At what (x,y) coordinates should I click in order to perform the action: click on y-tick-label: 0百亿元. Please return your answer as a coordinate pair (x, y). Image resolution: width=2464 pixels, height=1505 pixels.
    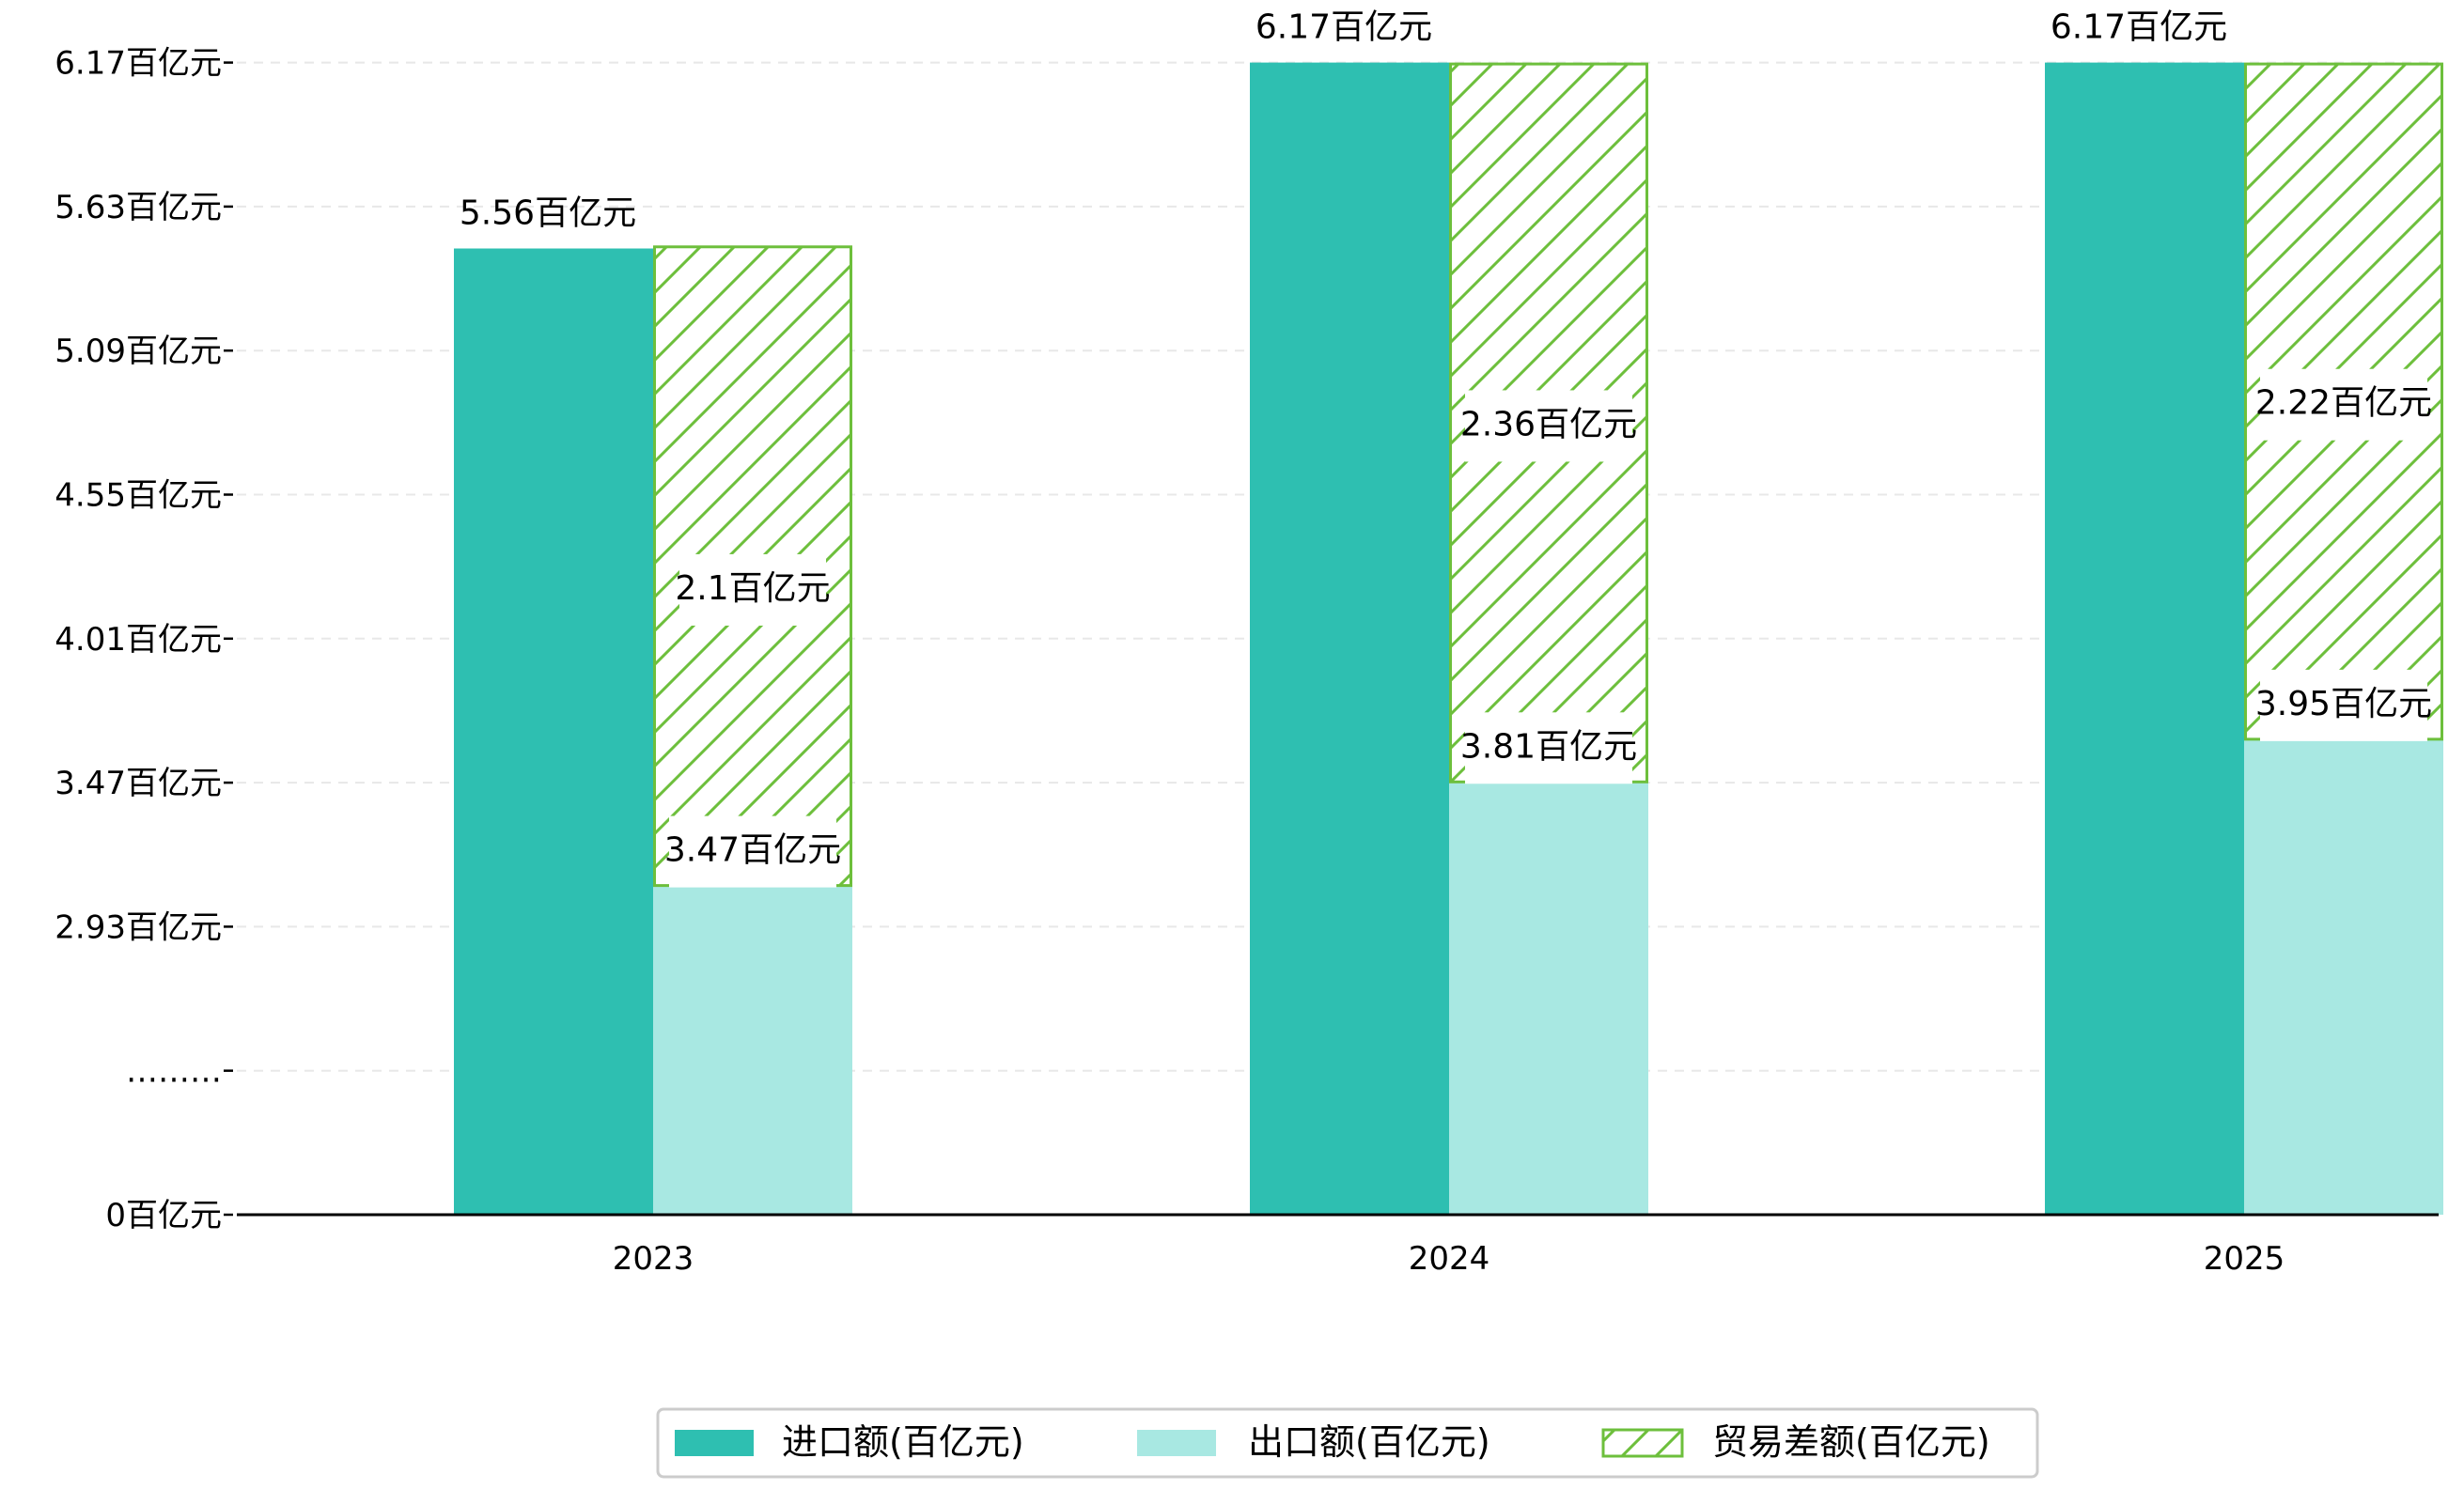
    Looking at the image, I should click on (163, 1215).